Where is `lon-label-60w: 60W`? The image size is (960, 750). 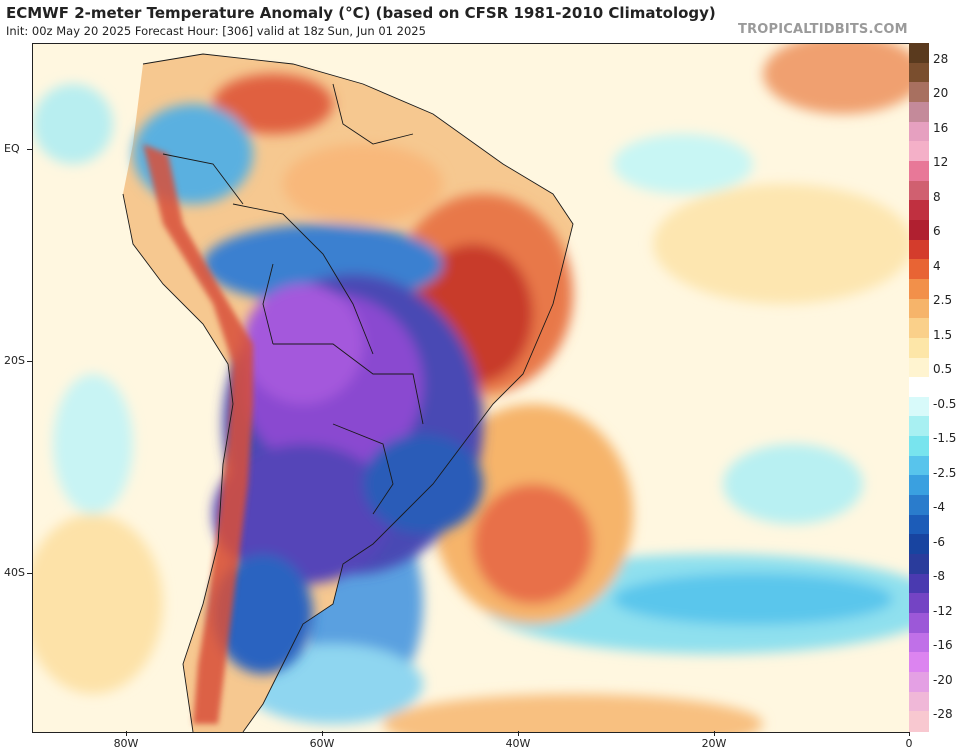 lon-label-60w: 60W is located at coordinates (322, 743).